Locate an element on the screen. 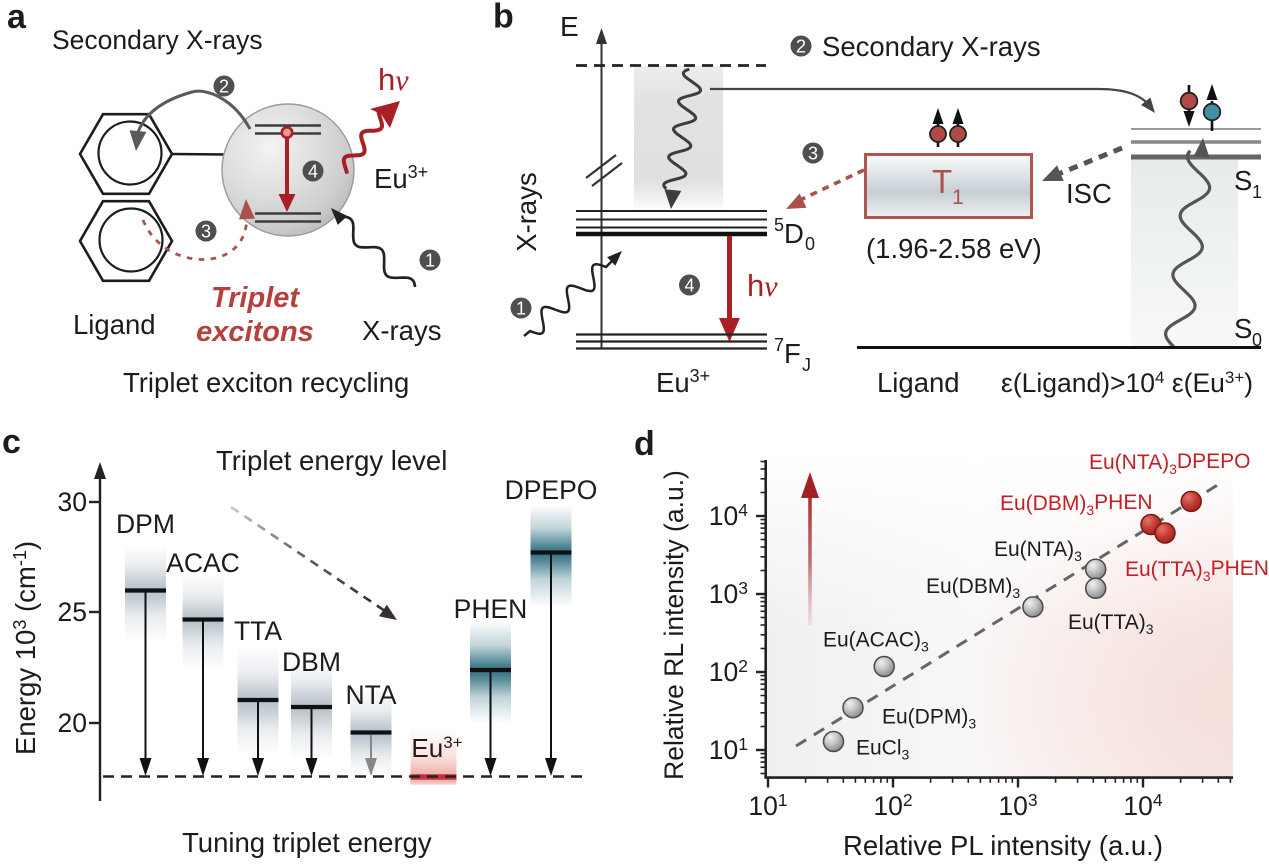 The width and height of the screenshot is (1269, 864). svg-text: DBM is located at coordinates (311, 662).